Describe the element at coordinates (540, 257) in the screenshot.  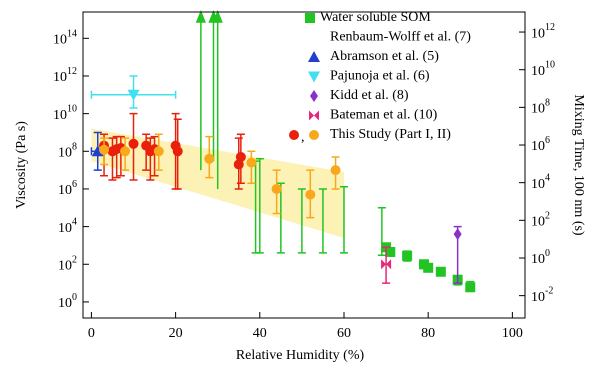
I see `y2-tick-label: 10⁰` at that location.